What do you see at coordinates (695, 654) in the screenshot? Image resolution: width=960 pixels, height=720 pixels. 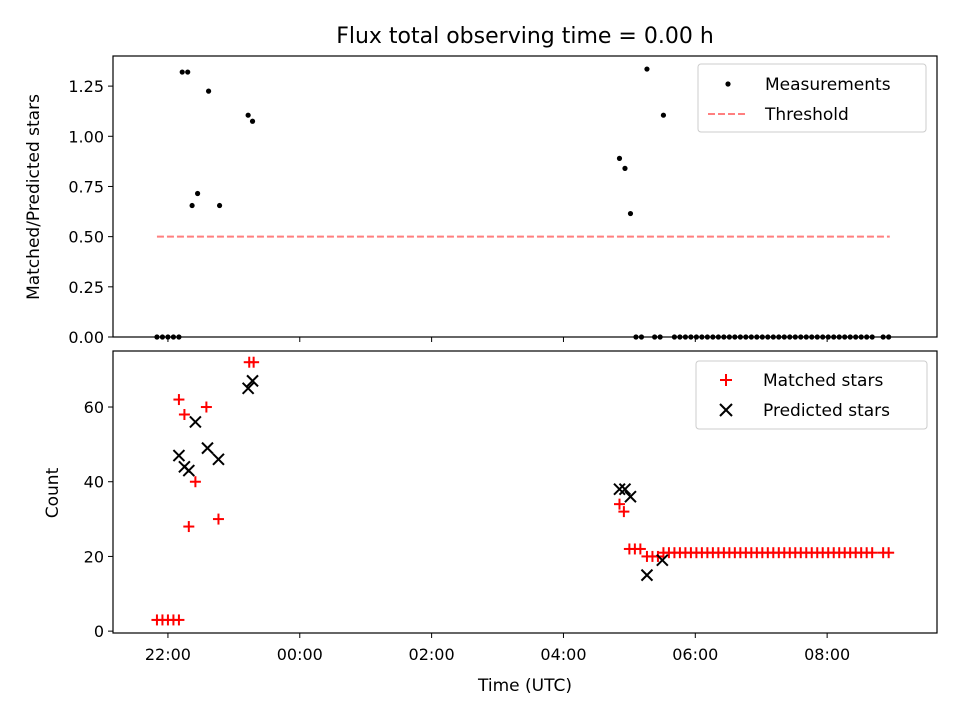 I see `count-x-tick-label: 06:00` at bounding box center [695, 654].